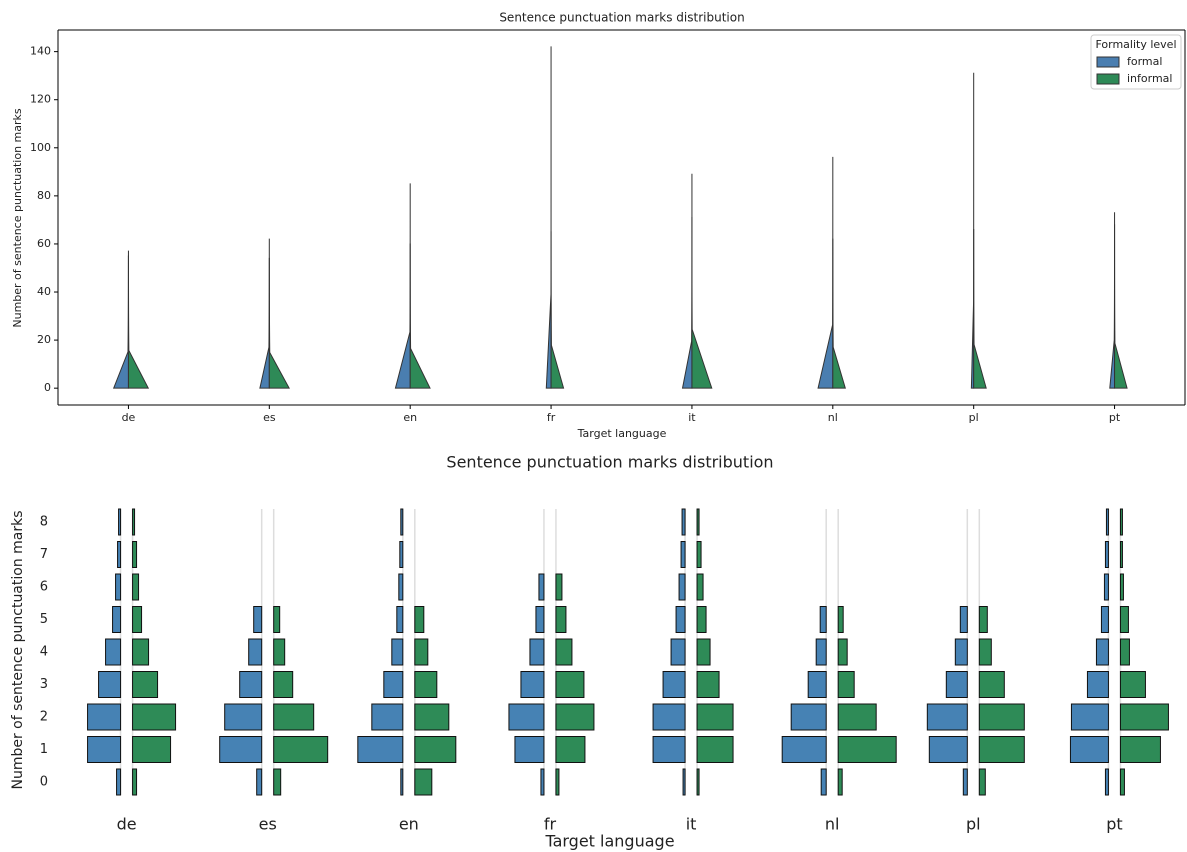 The width and height of the screenshot is (1187, 852). What do you see at coordinates (621, 18) in the screenshot?
I see `chart-title: Sentence punctuation marks distribution` at bounding box center [621, 18].